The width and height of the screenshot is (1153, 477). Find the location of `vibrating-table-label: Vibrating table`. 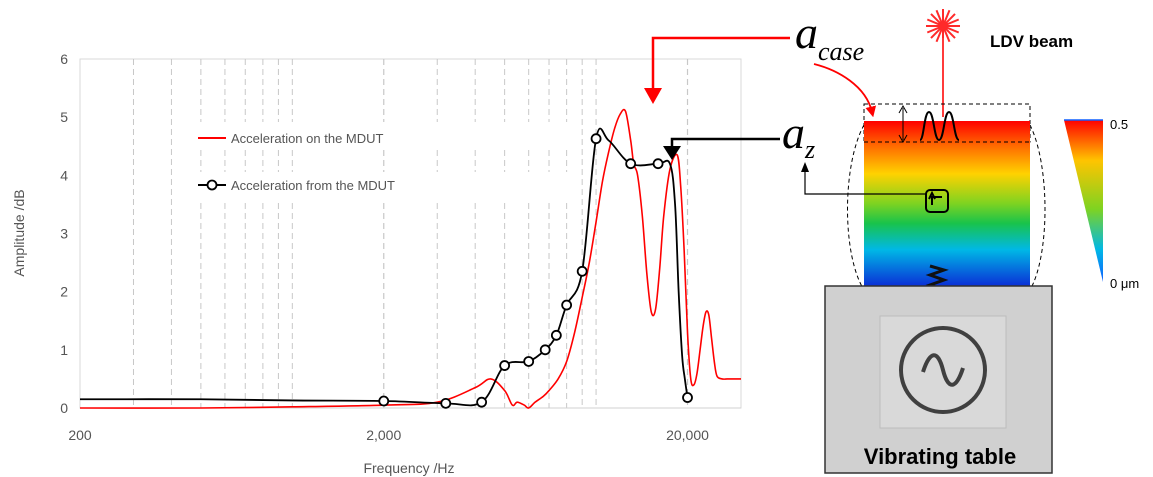

vibrating-table-label: Vibrating table is located at coordinates (940, 456).